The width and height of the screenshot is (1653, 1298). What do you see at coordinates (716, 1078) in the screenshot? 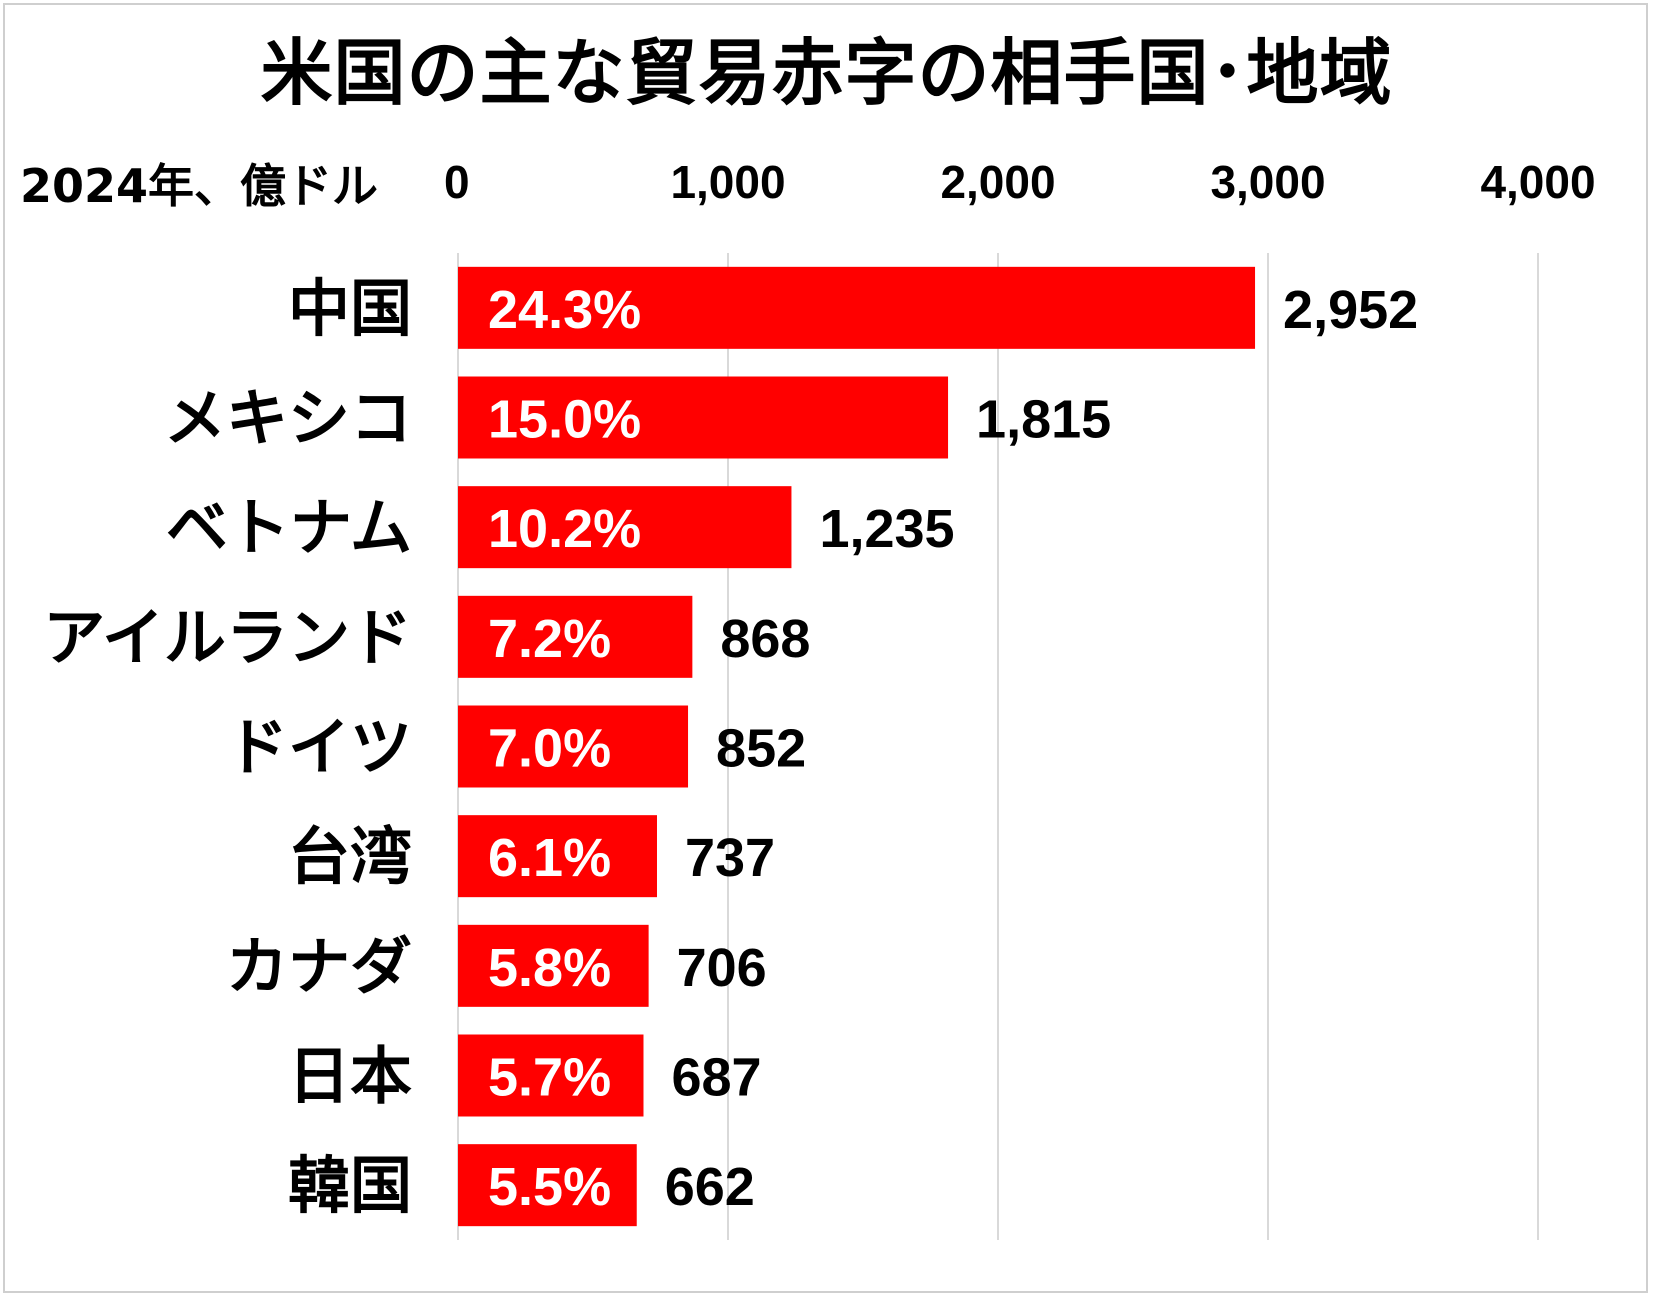
I see `value-label: 687` at bounding box center [716, 1078].